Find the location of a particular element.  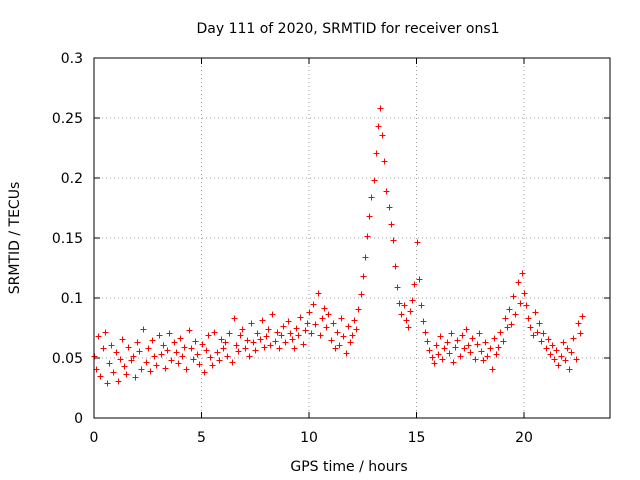

x-tick-label: 0 is located at coordinates (94, 438).